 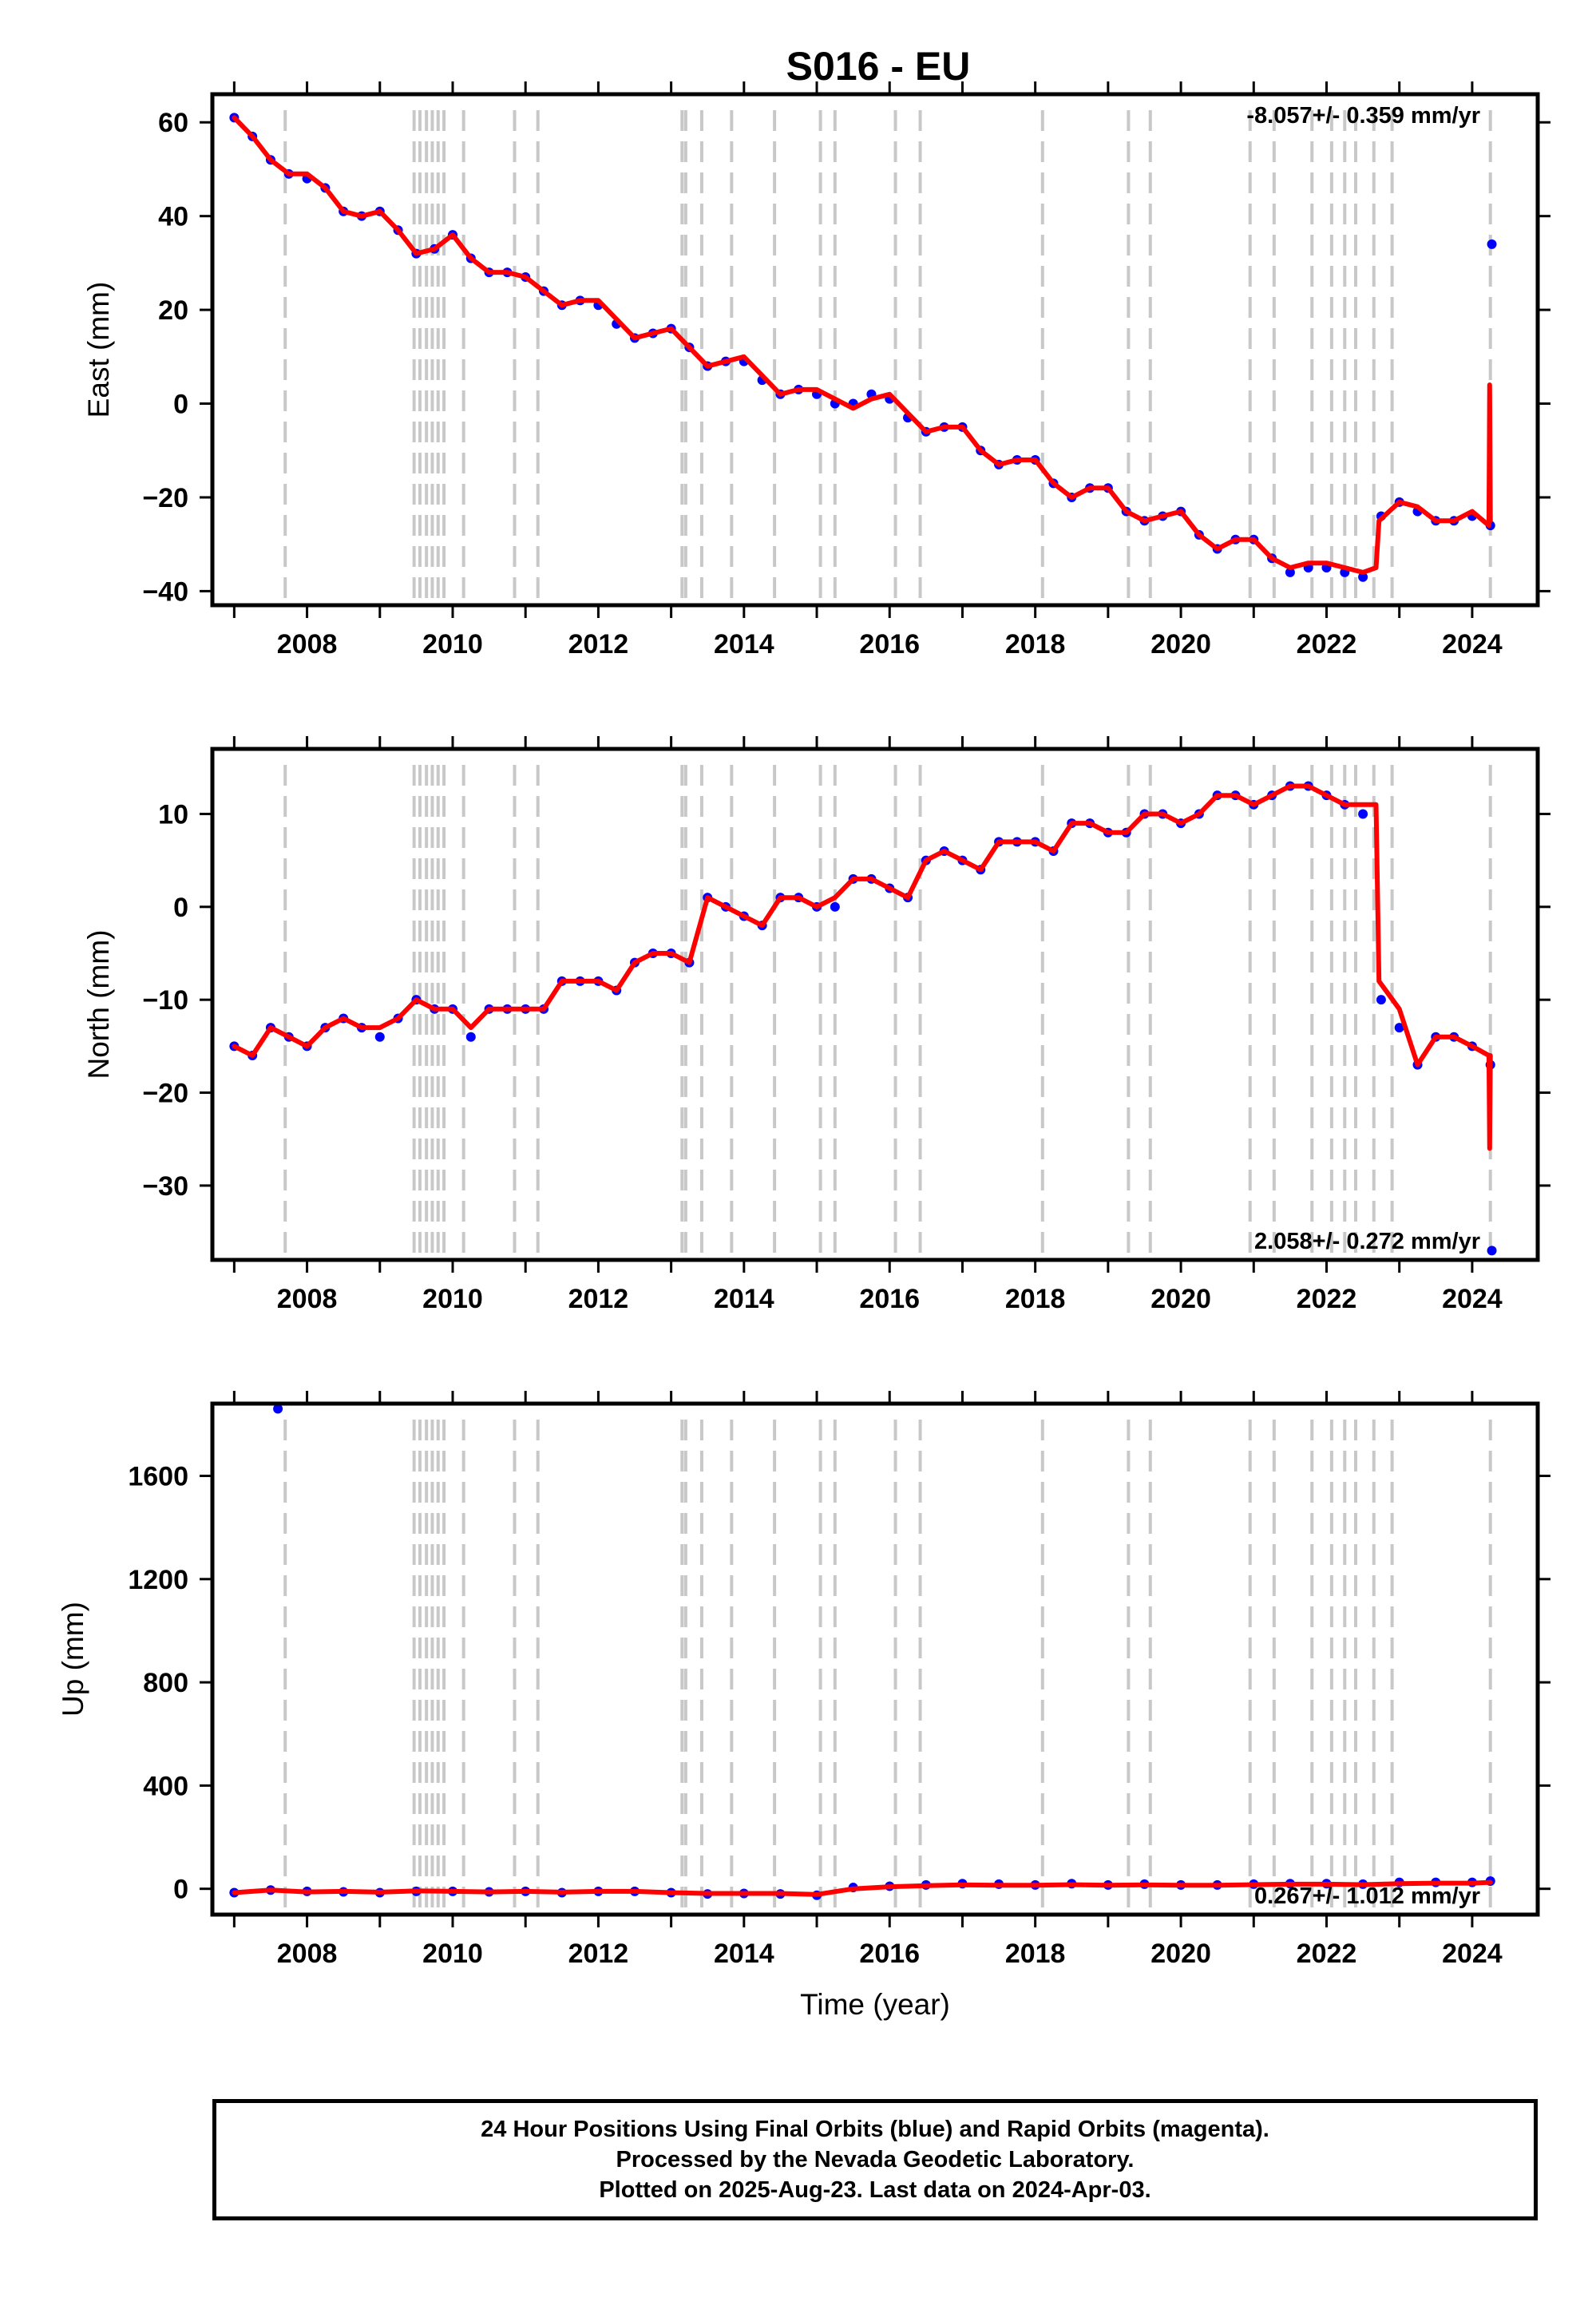 I want to click on y-tick-label: −30, so click(x=165, y=1186).